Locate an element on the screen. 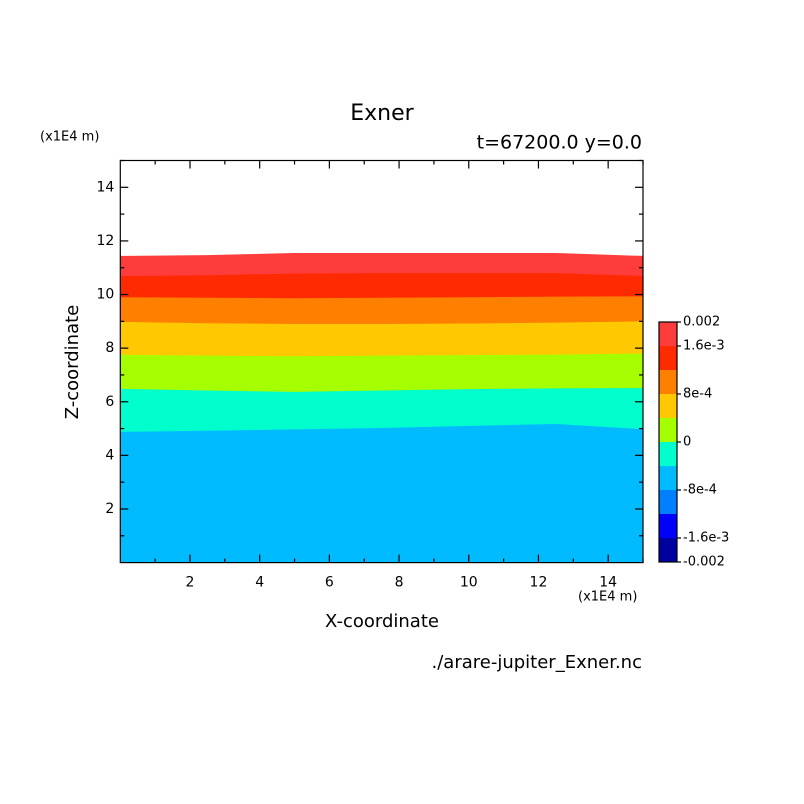  x-tick-label: 6 is located at coordinates (329, 583).